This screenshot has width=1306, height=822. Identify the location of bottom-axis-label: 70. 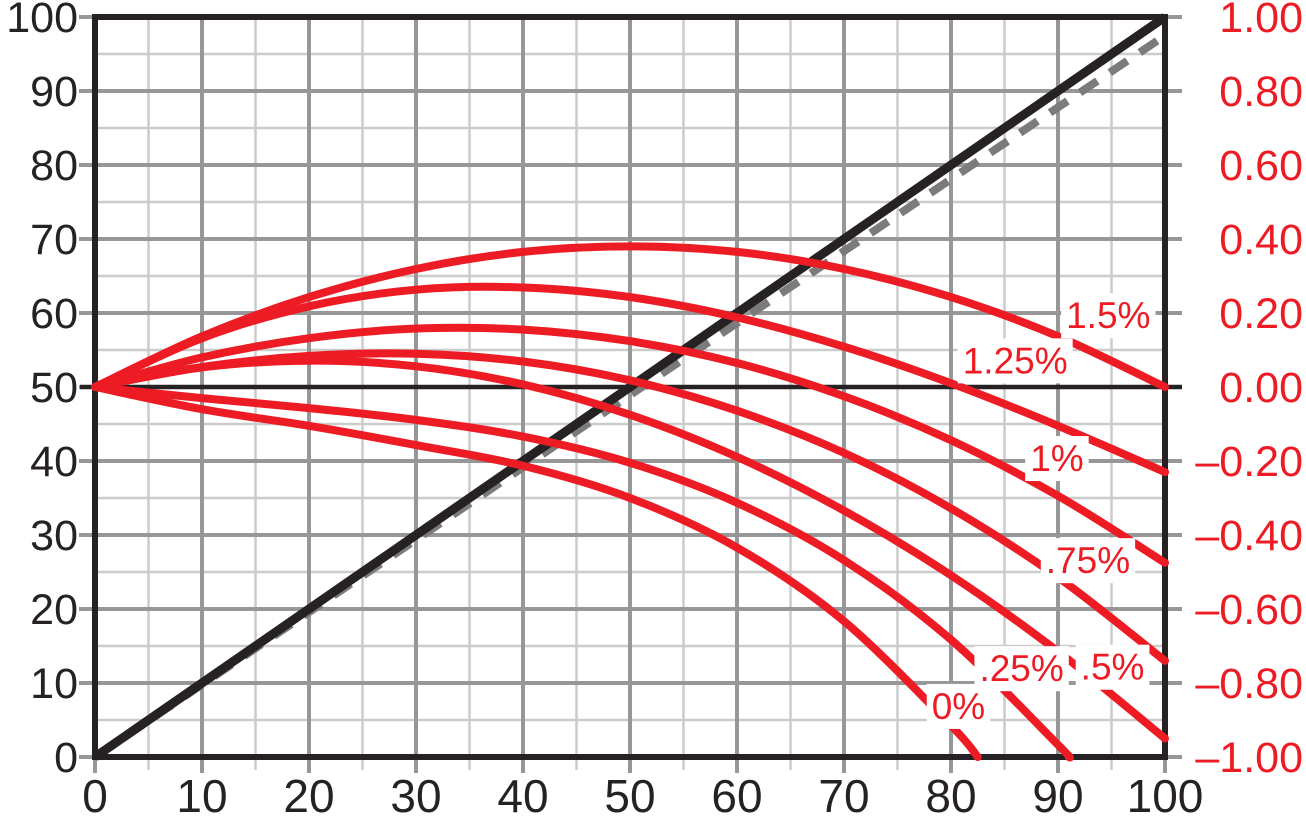
(843, 796).